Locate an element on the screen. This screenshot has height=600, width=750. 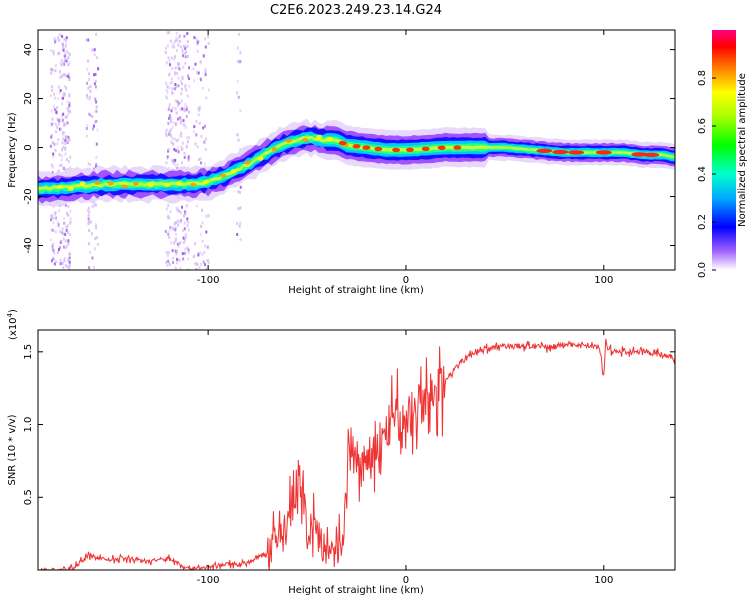
y-tick-label: -20 is located at coordinates (28, 196).